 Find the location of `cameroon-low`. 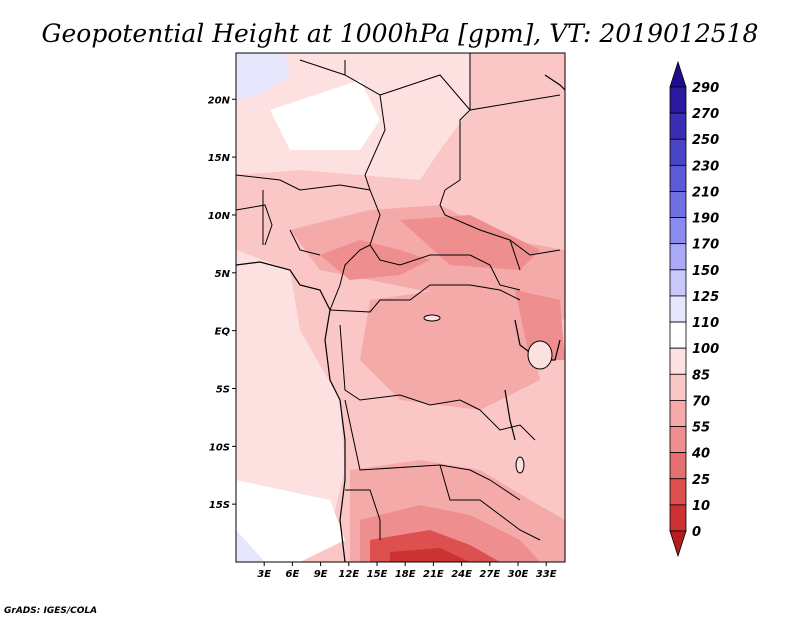

cameroon-low is located at coordinates (375, 260).